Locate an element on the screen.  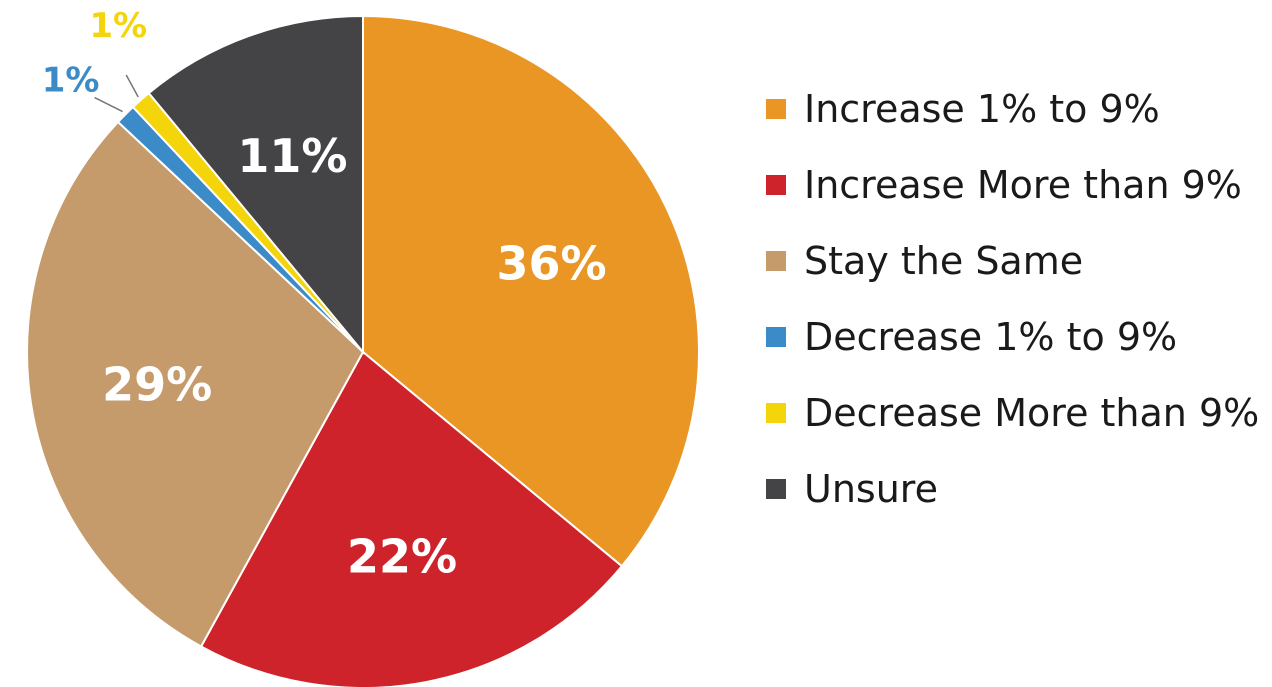
legend-swatch-increase-1pct-to-9pct is located at coordinates (776, 109).